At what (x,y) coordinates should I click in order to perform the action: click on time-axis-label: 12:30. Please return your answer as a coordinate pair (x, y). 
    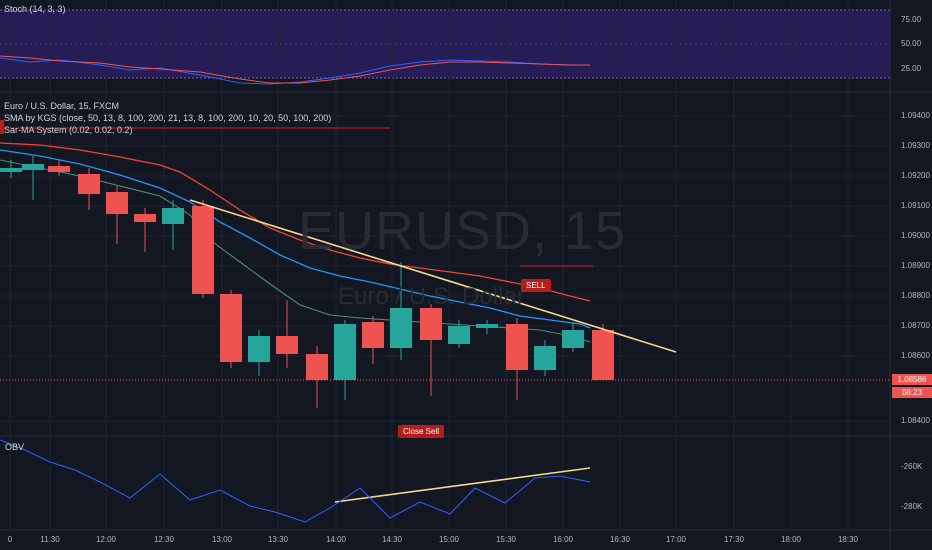
    Looking at the image, I should click on (164, 539).